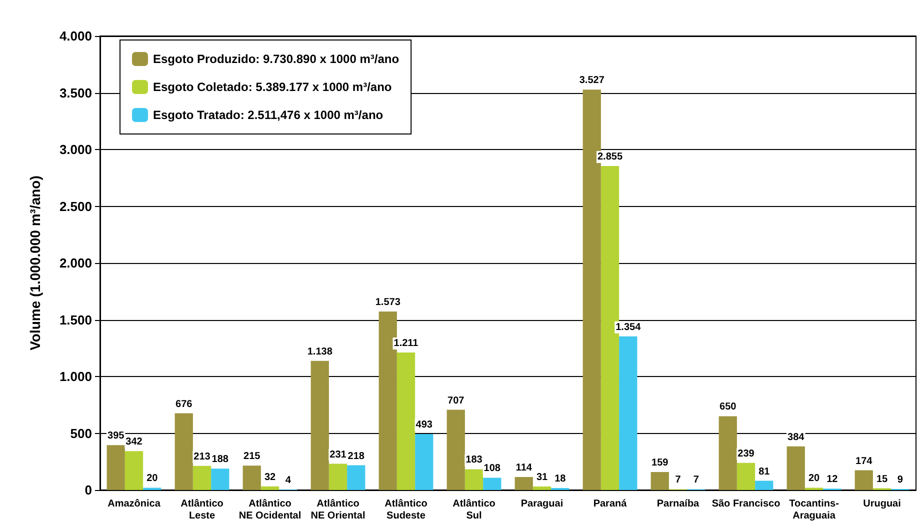 The height and width of the screenshot is (530, 924). What do you see at coordinates (134, 442) in the screenshot?
I see `data-label: 342` at bounding box center [134, 442].